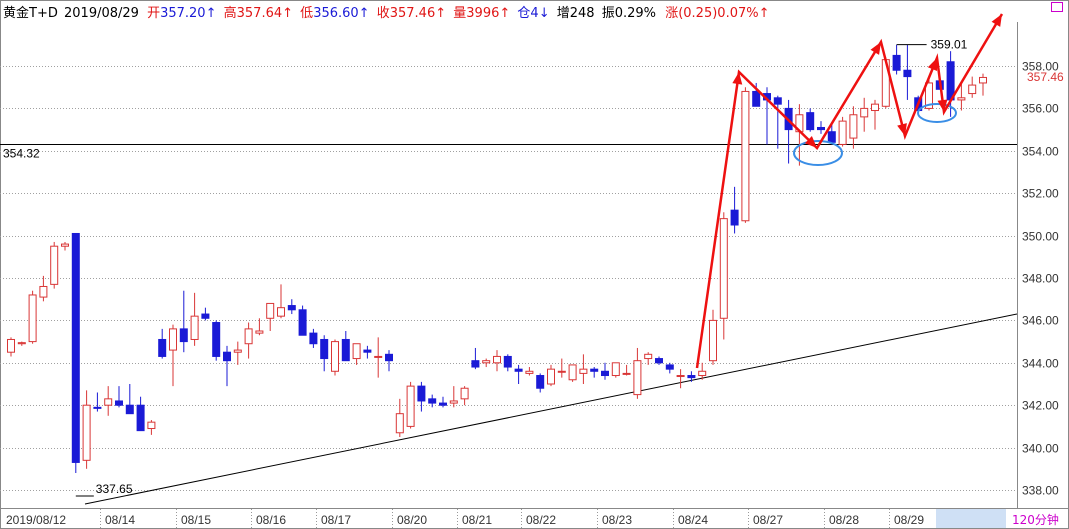 Image resolution: width=1069 pixels, height=529 pixels. Describe the element at coordinates (844, 520) in the screenshot. I see `date-tick-label: 08/28` at that location.